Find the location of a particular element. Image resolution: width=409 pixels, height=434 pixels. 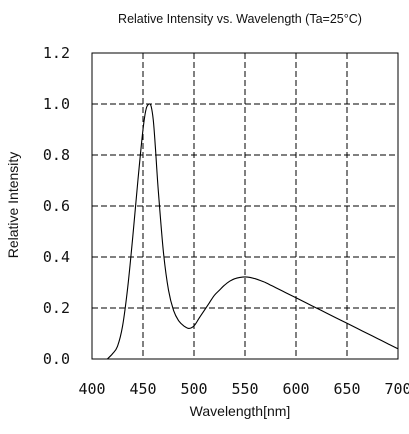

x-tick-label: 650 is located at coordinates (346, 389).